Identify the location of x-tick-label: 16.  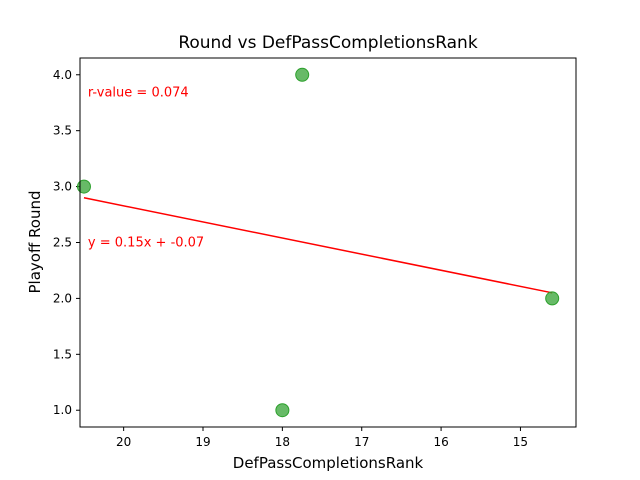
(440, 442).